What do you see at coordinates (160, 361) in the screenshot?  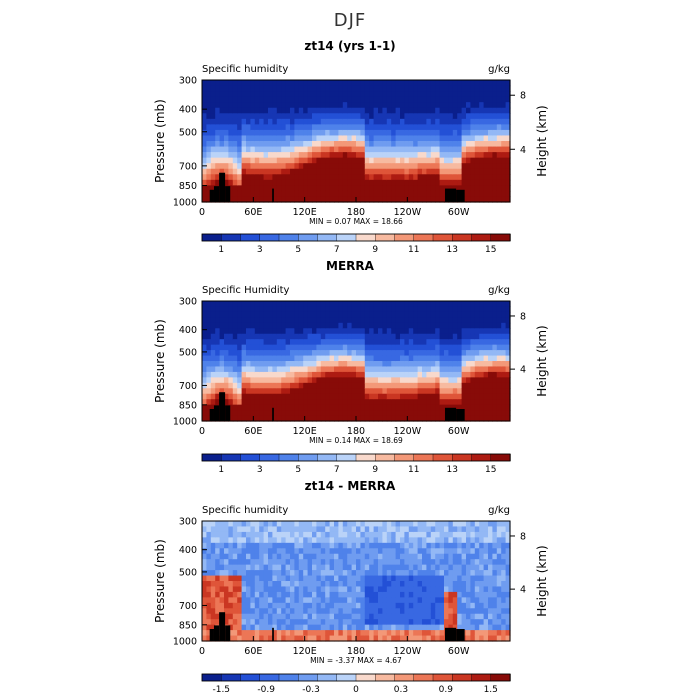 I see `y-axis-label: Pressure (mb)` at bounding box center [160, 361].